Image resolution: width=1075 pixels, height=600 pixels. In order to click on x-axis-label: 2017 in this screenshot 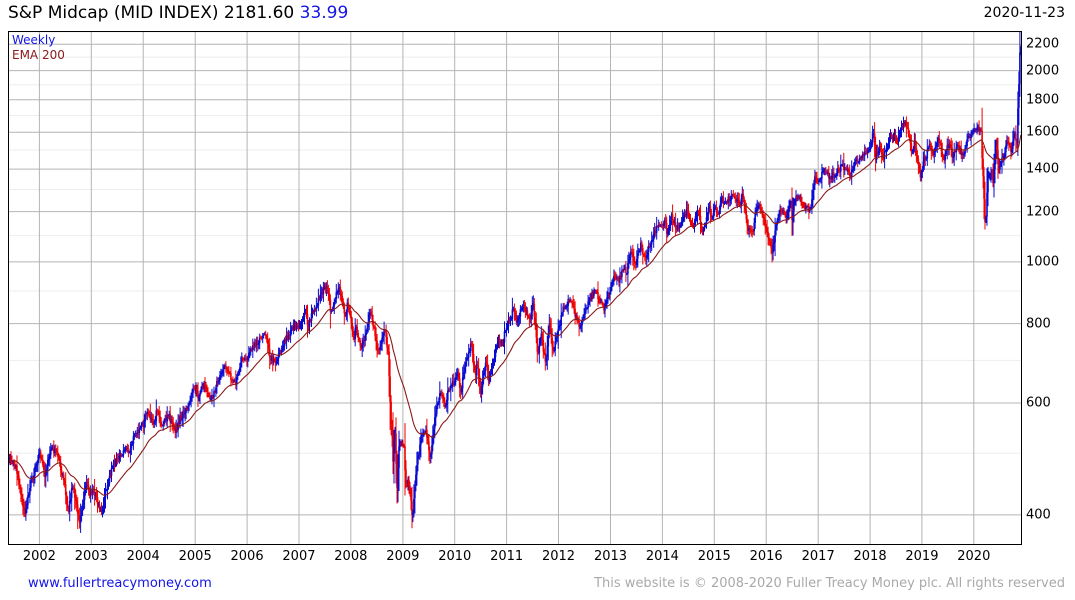, I will do `click(818, 556)`.